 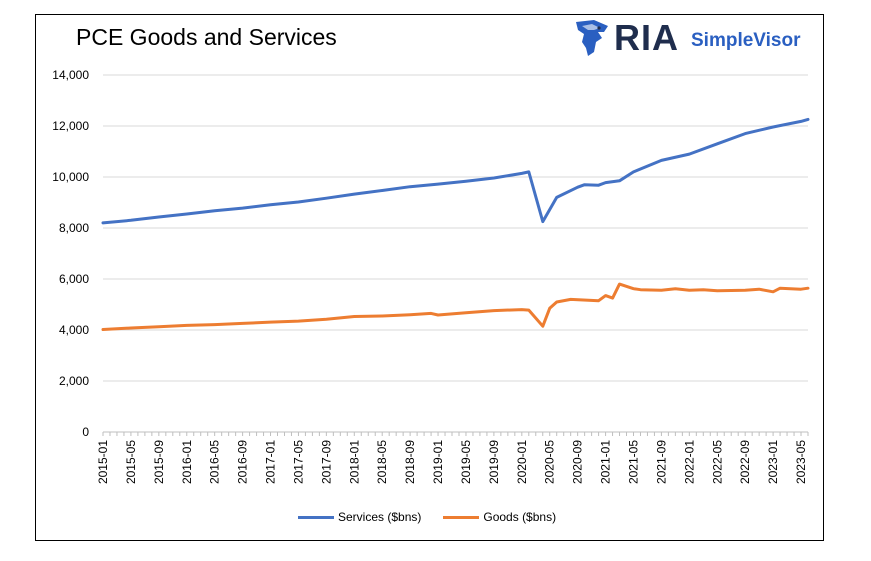 What do you see at coordinates (578, 462) in the screenshot?
I see `x-tick-label: 2020-09` at bounding box center [578, 462].